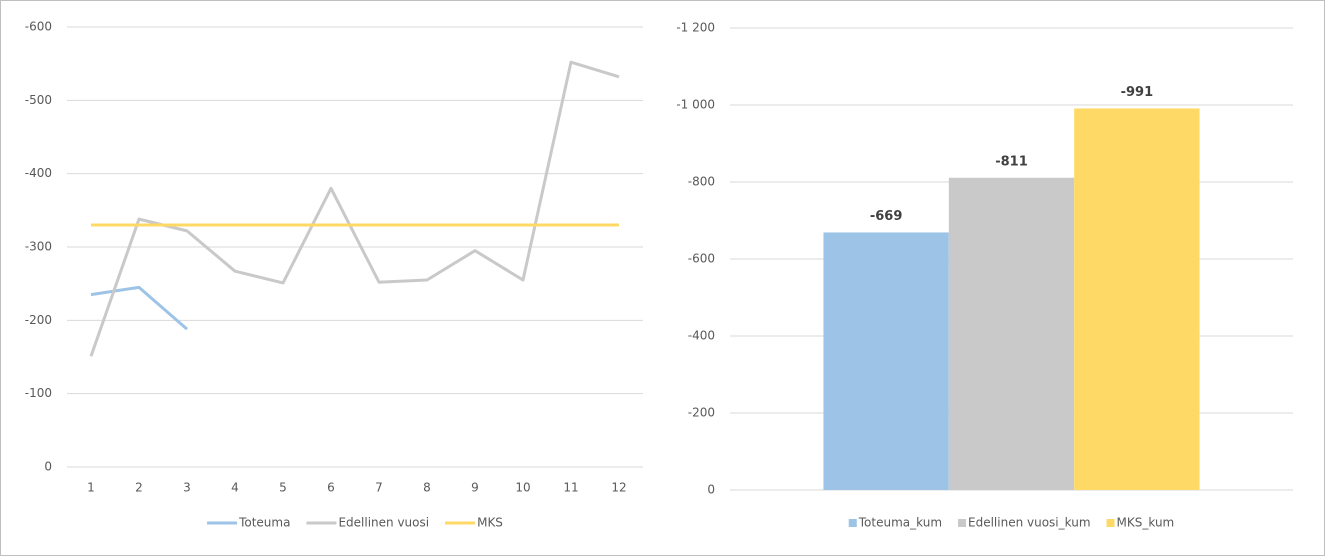 This screenshot has height=556, width=1325. Describe the element at coordinates (618, 488) in the screenshot. I see `x-tick-label: 12` at that location.